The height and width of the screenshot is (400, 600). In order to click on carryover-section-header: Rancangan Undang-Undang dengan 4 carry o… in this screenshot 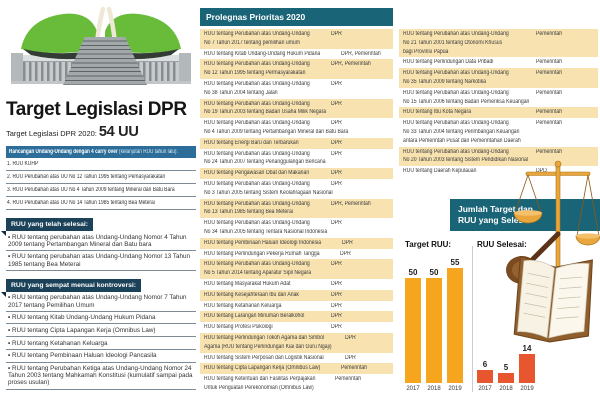, I will do `click(101, 152)`.